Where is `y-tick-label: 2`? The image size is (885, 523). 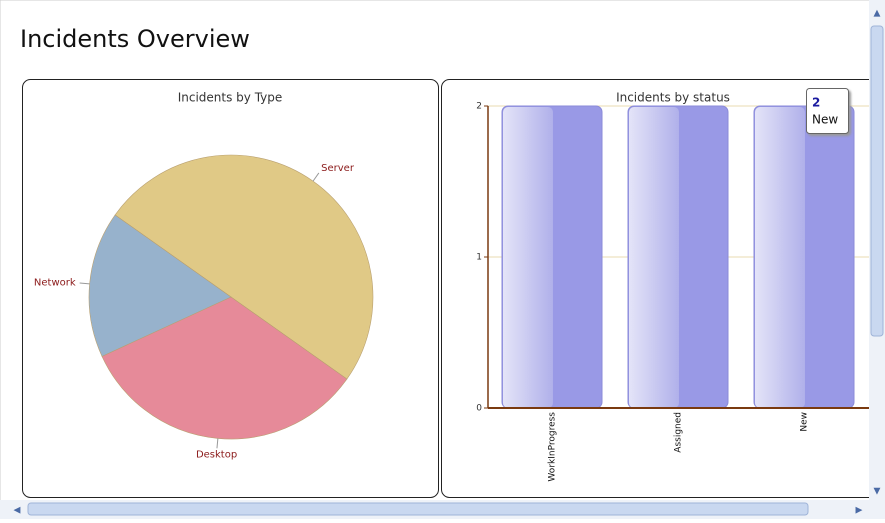 y-tick-label: 2 is located at coordinates (479, 107).